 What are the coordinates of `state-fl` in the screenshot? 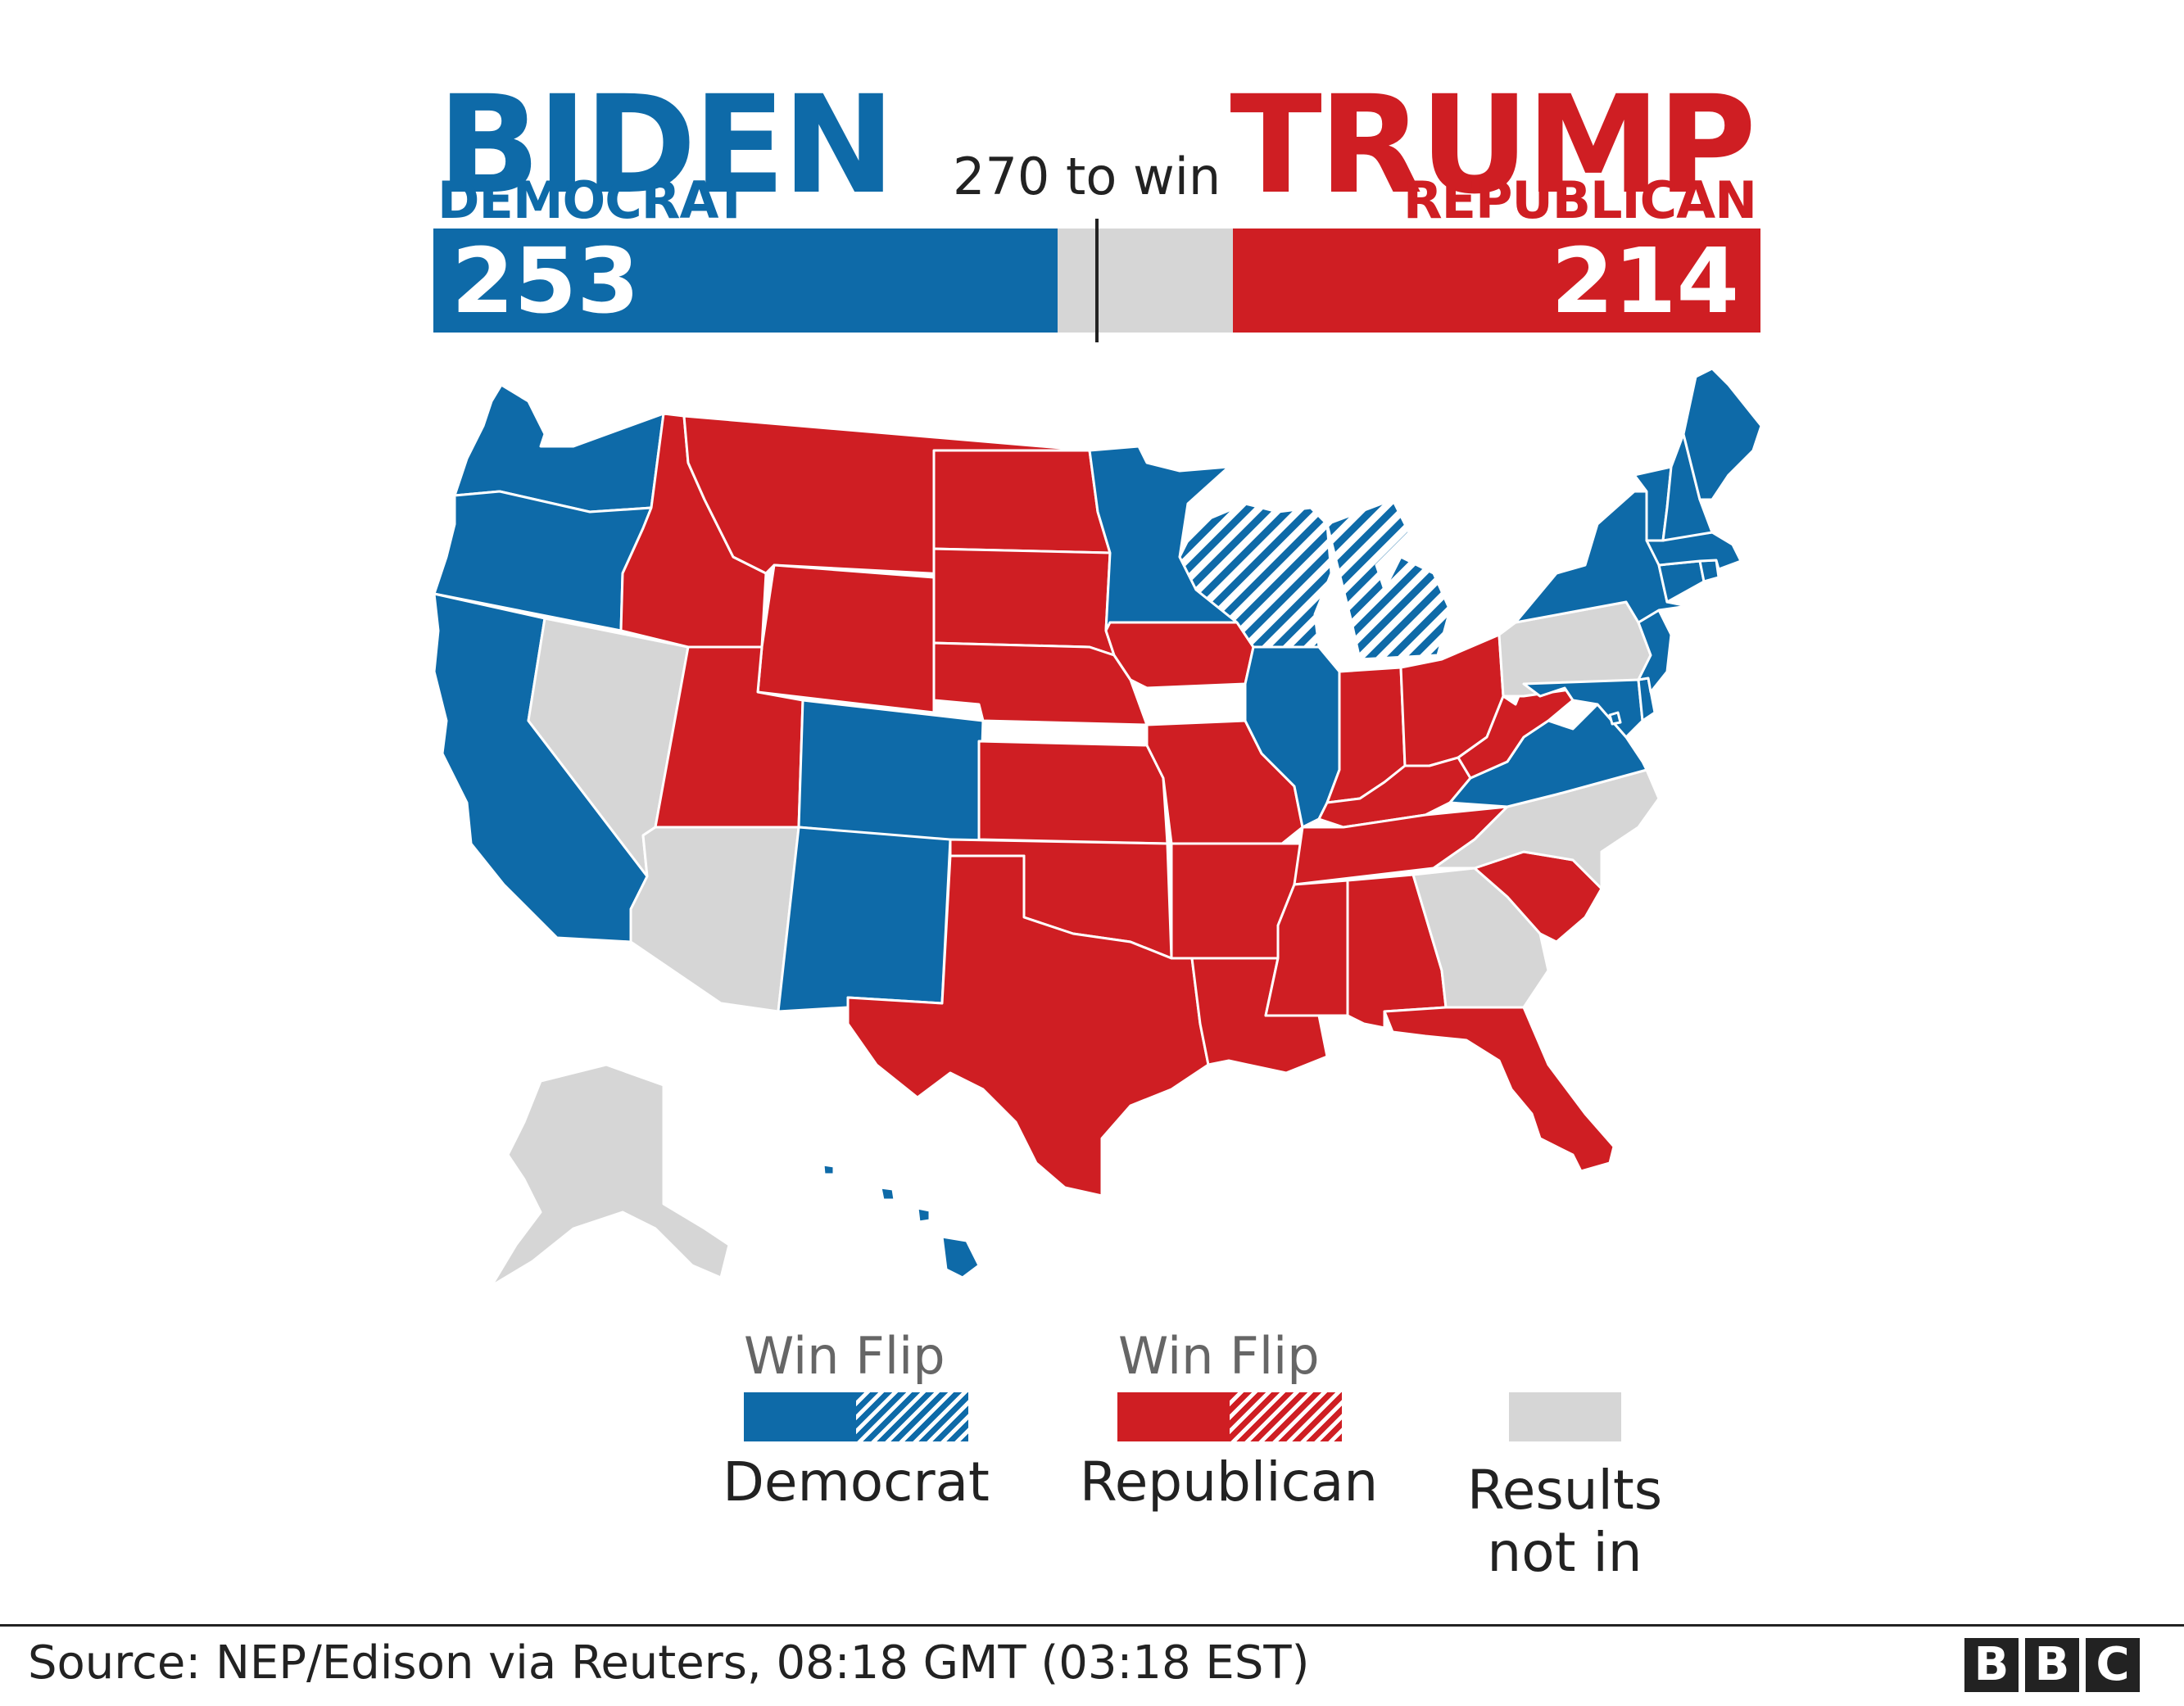 It's located at (1499, 1089).